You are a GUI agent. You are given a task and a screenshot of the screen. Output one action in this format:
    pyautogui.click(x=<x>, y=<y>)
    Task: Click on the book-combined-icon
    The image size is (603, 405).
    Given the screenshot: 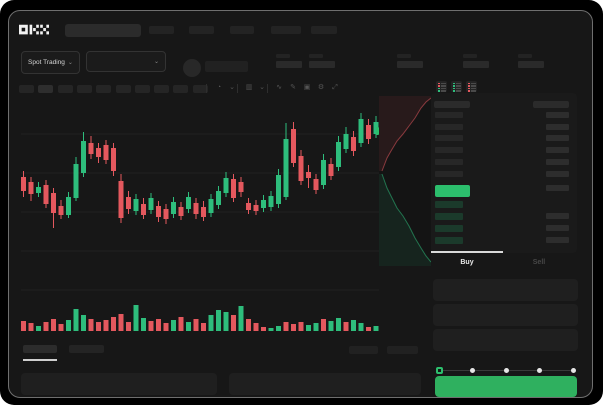 What is the action you would take?
    pyautogui.click(x=441, y=86)
    